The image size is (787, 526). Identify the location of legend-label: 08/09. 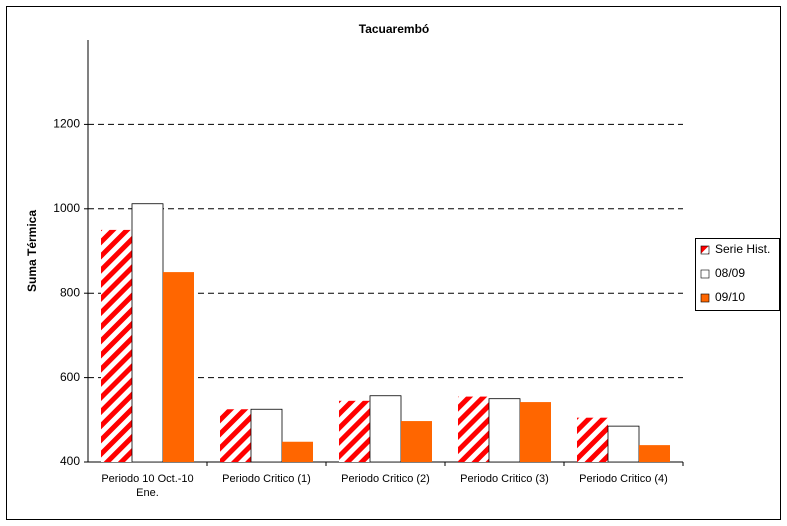
(730, 273).